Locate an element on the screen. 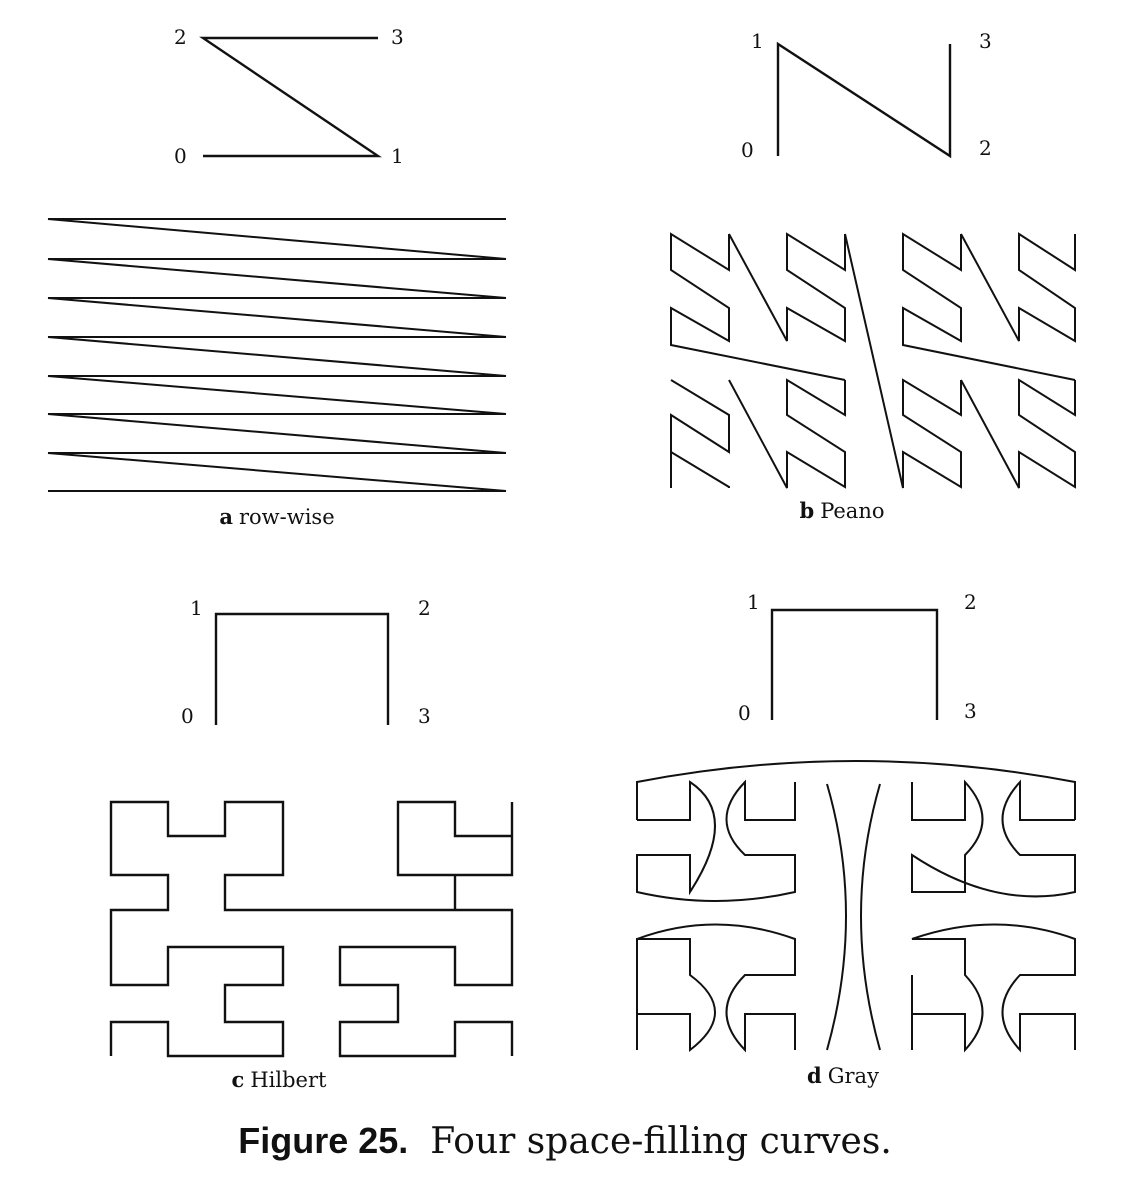 This screenshot has height=1186, width=1130. gray-center-left is located at coordinates (836, 917).